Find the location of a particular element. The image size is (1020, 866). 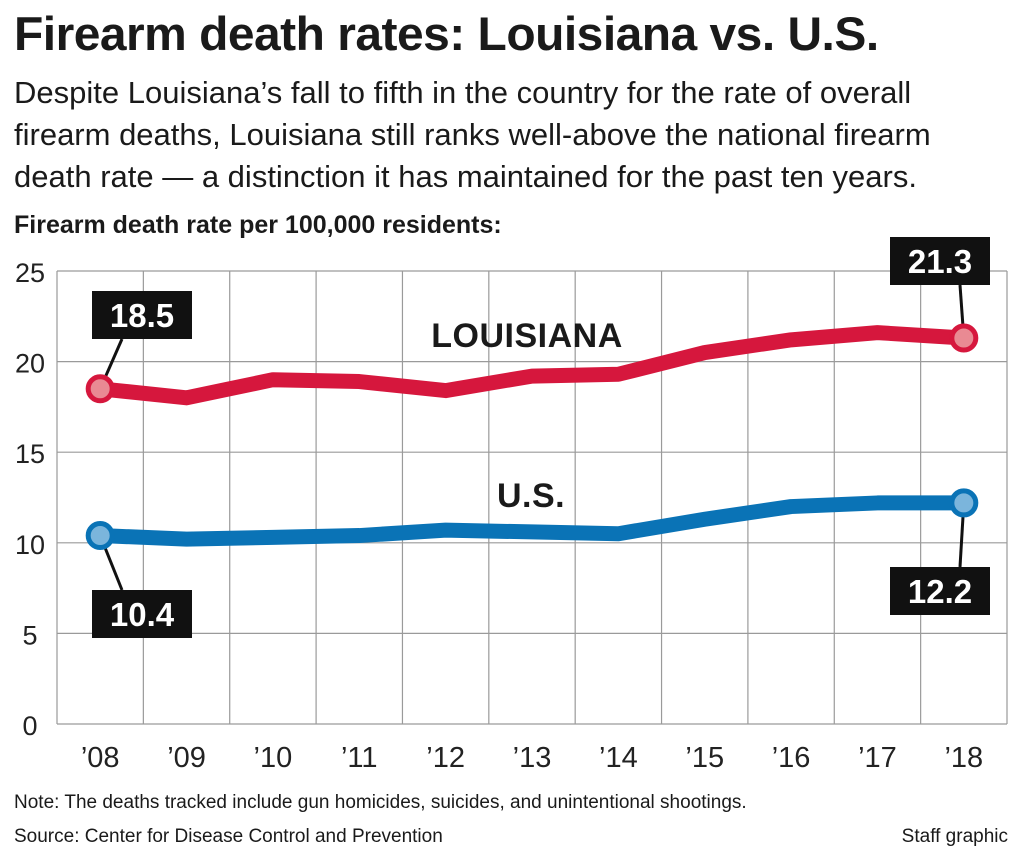

callout-value: 12.2 is located at coordinates (940, 591).